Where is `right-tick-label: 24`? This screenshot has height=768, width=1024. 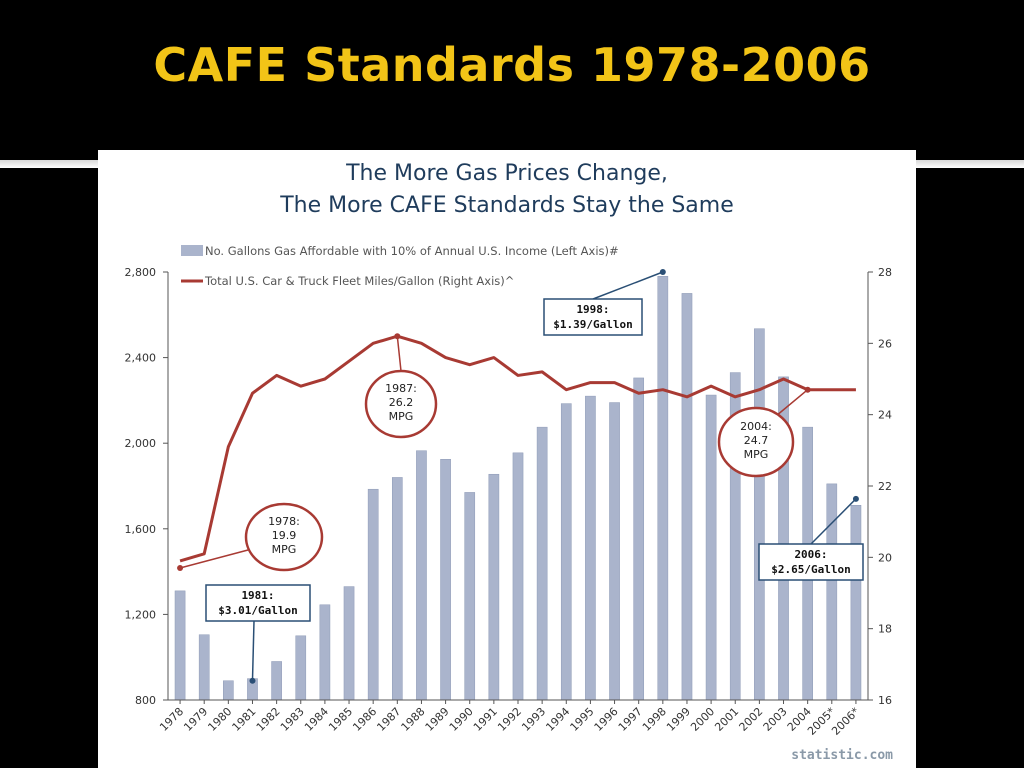 right-tick-label: 24 is located at coordinates (885, 415).